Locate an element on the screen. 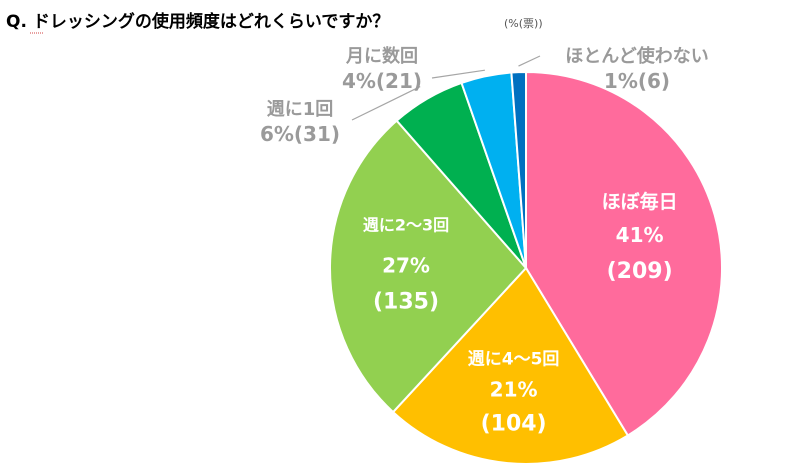 The height and width of the screenshot is (474, 794). slice-count-1: (104) is located at coordinates (514, 423).